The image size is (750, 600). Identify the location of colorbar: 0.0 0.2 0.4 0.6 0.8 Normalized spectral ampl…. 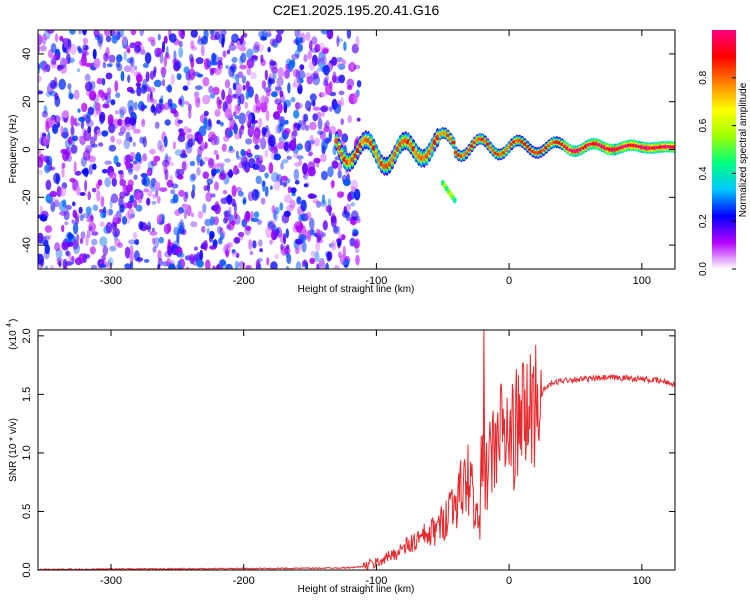
(723, 153).